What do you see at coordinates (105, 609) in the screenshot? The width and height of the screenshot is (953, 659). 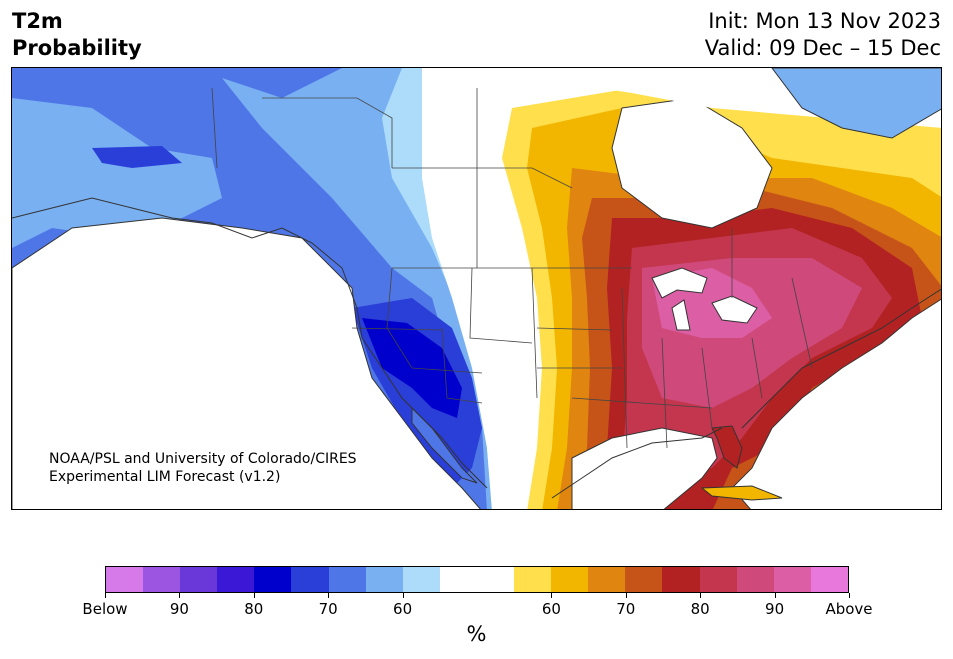 I see `colorbar-tick-label: Below` at bounding box center [105, 609].